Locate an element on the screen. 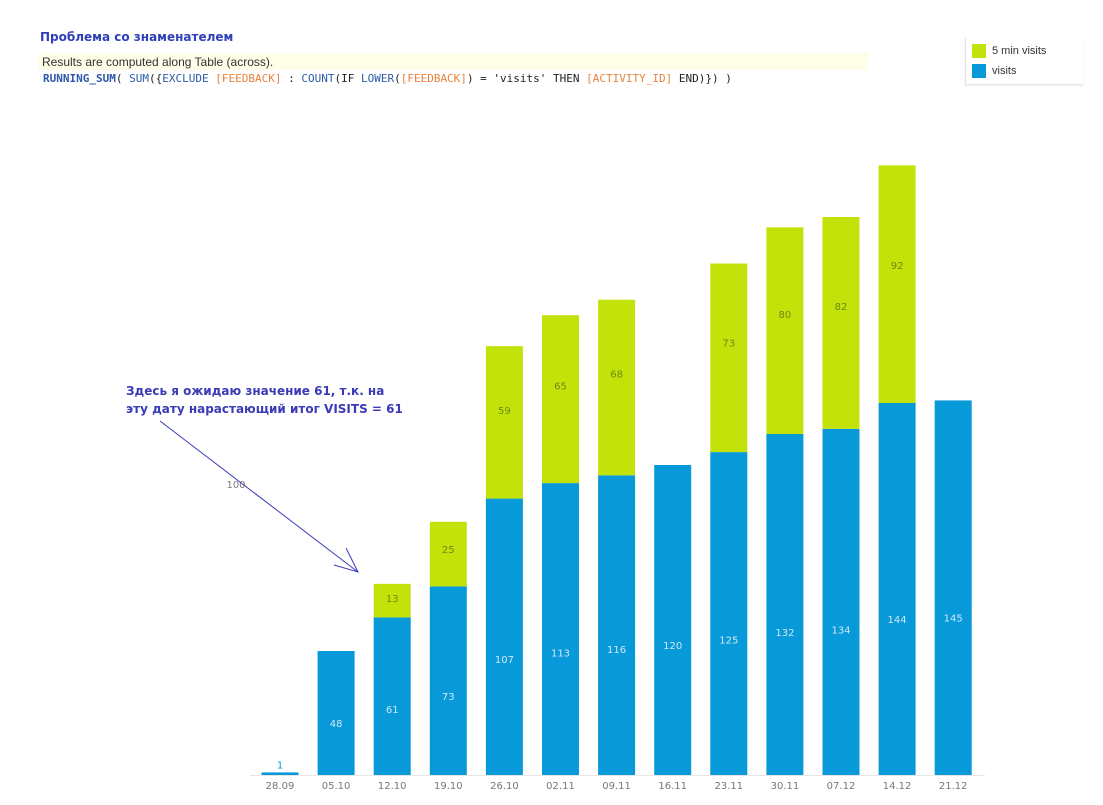 This screenshot has height=805, width=1103. x-tick-label: 16.11 is located at coordinates (672, 786).